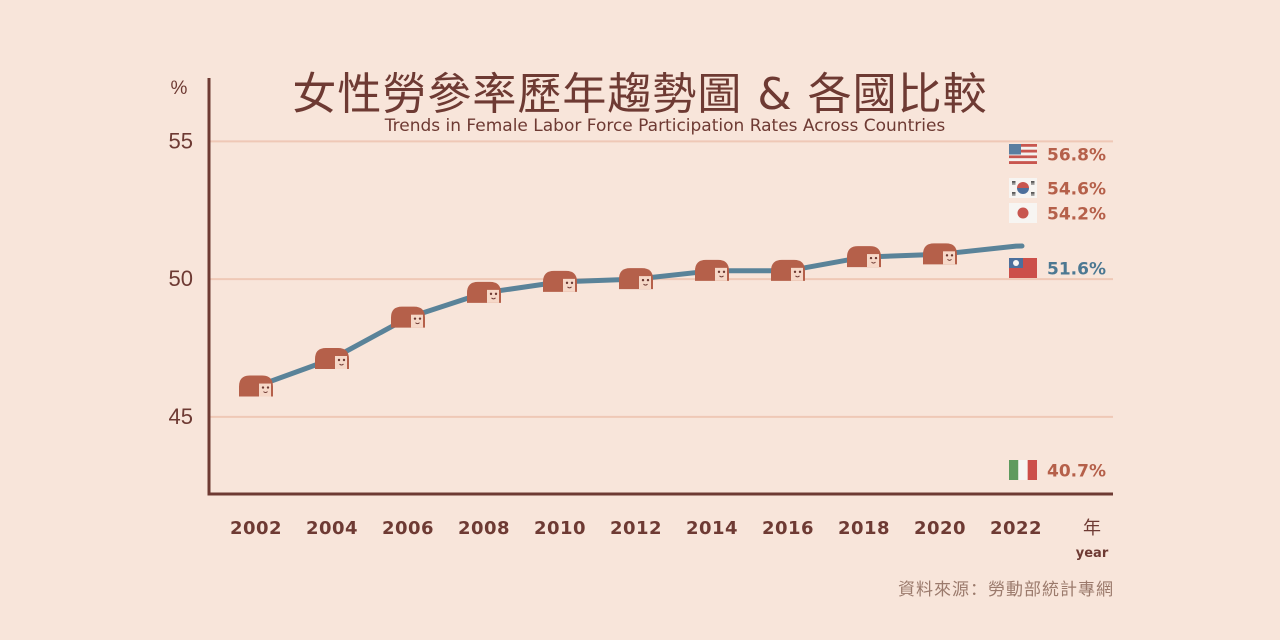 This screenshot has width=1280, height=640. Describe the element at coordinates (1023, 470) in the screenshot. I see `italy-flag-icon` at that location.